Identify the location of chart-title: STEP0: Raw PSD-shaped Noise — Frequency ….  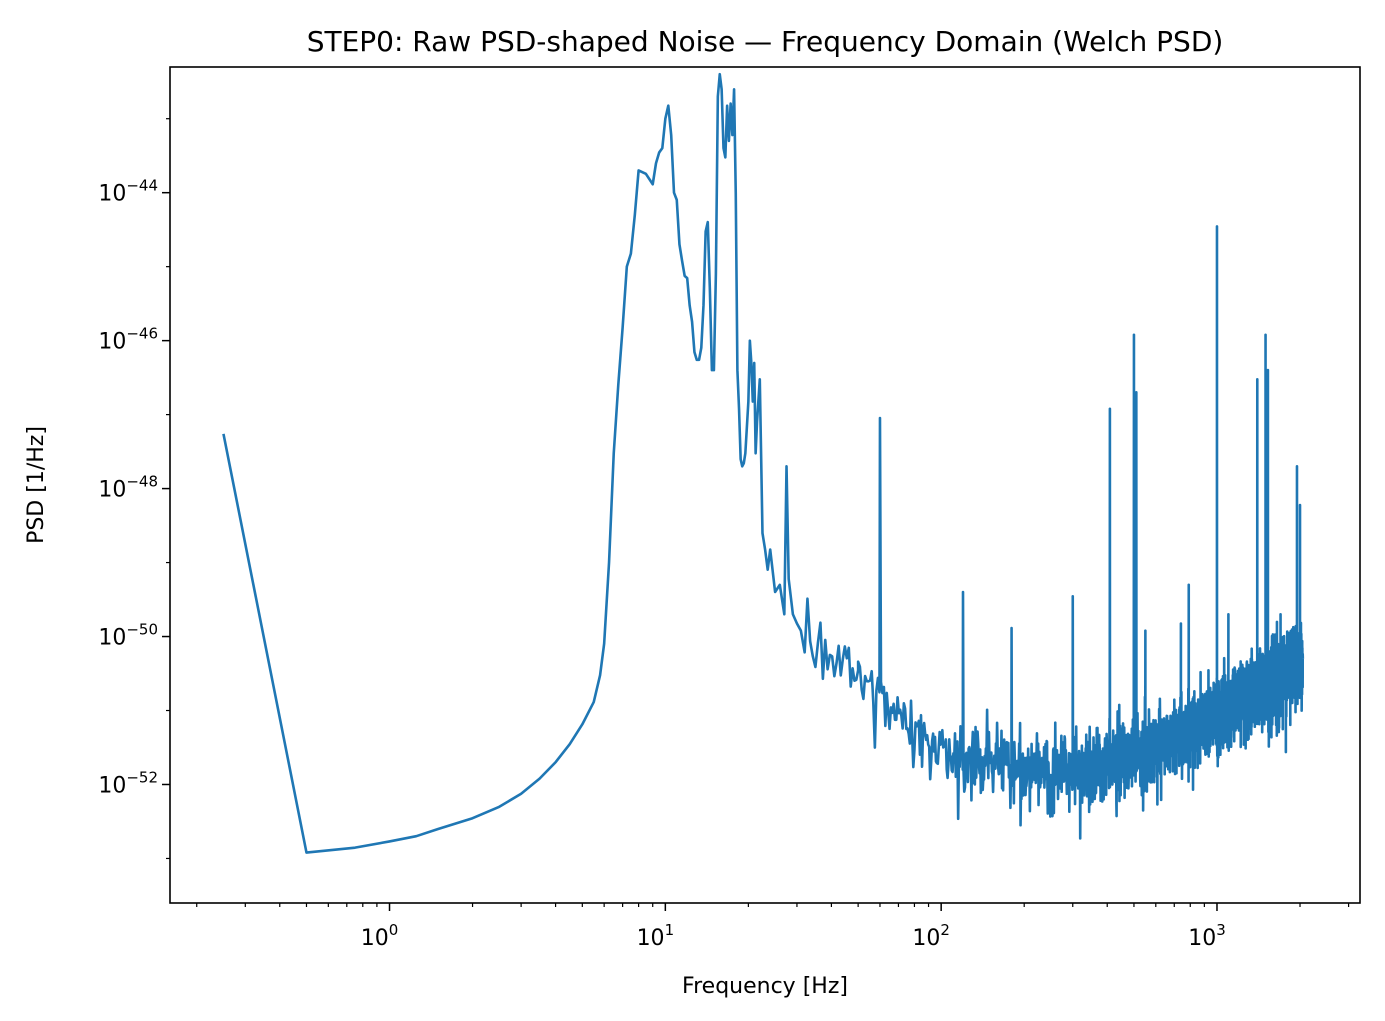
(765, 41).